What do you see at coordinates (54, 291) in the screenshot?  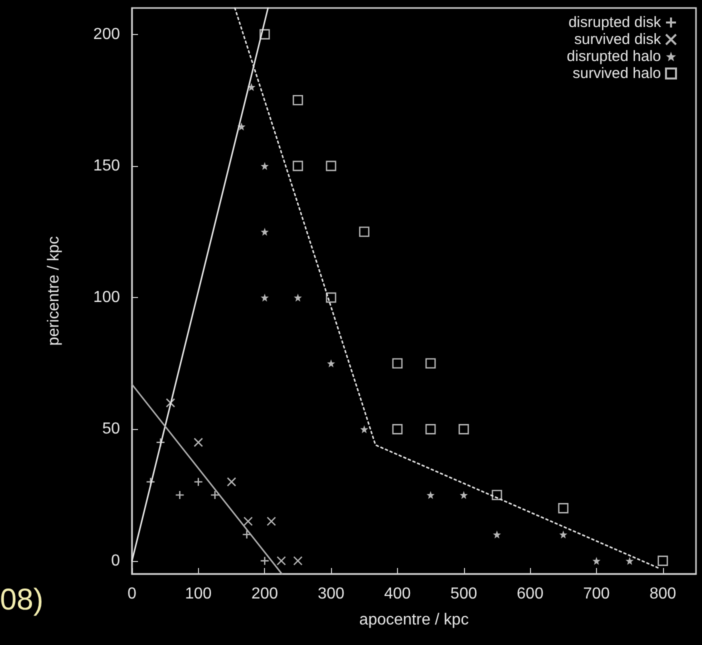 I see `y-axis-title: pericentre / kpc` at bounding box center [54, 291].